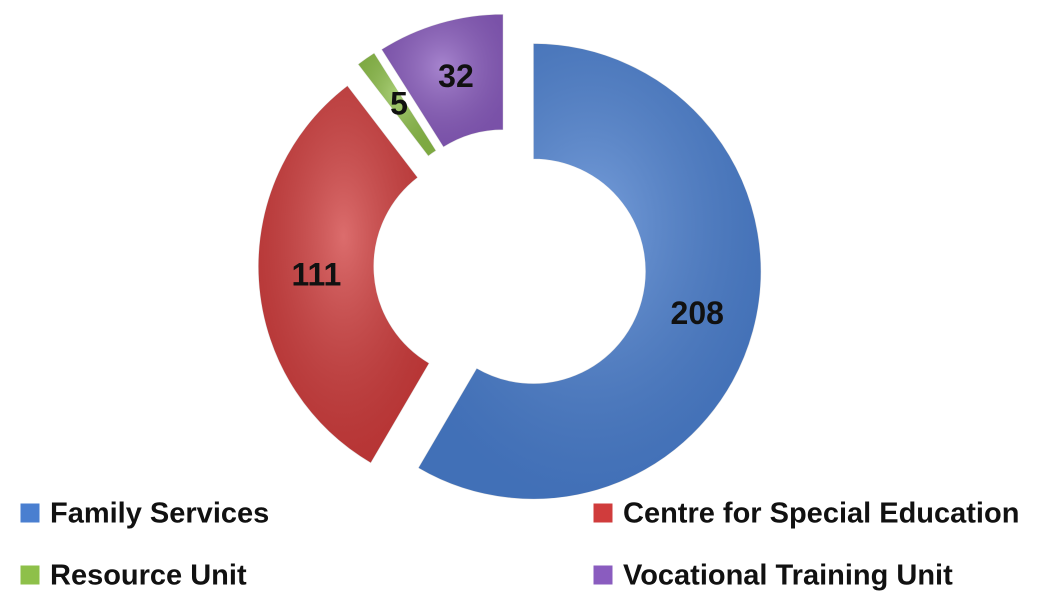 The height and width of the screenshot is (595, 1060). Describe the element at coordinates (316, 274) in the screenshot. I see `data-label: 111` at that location.